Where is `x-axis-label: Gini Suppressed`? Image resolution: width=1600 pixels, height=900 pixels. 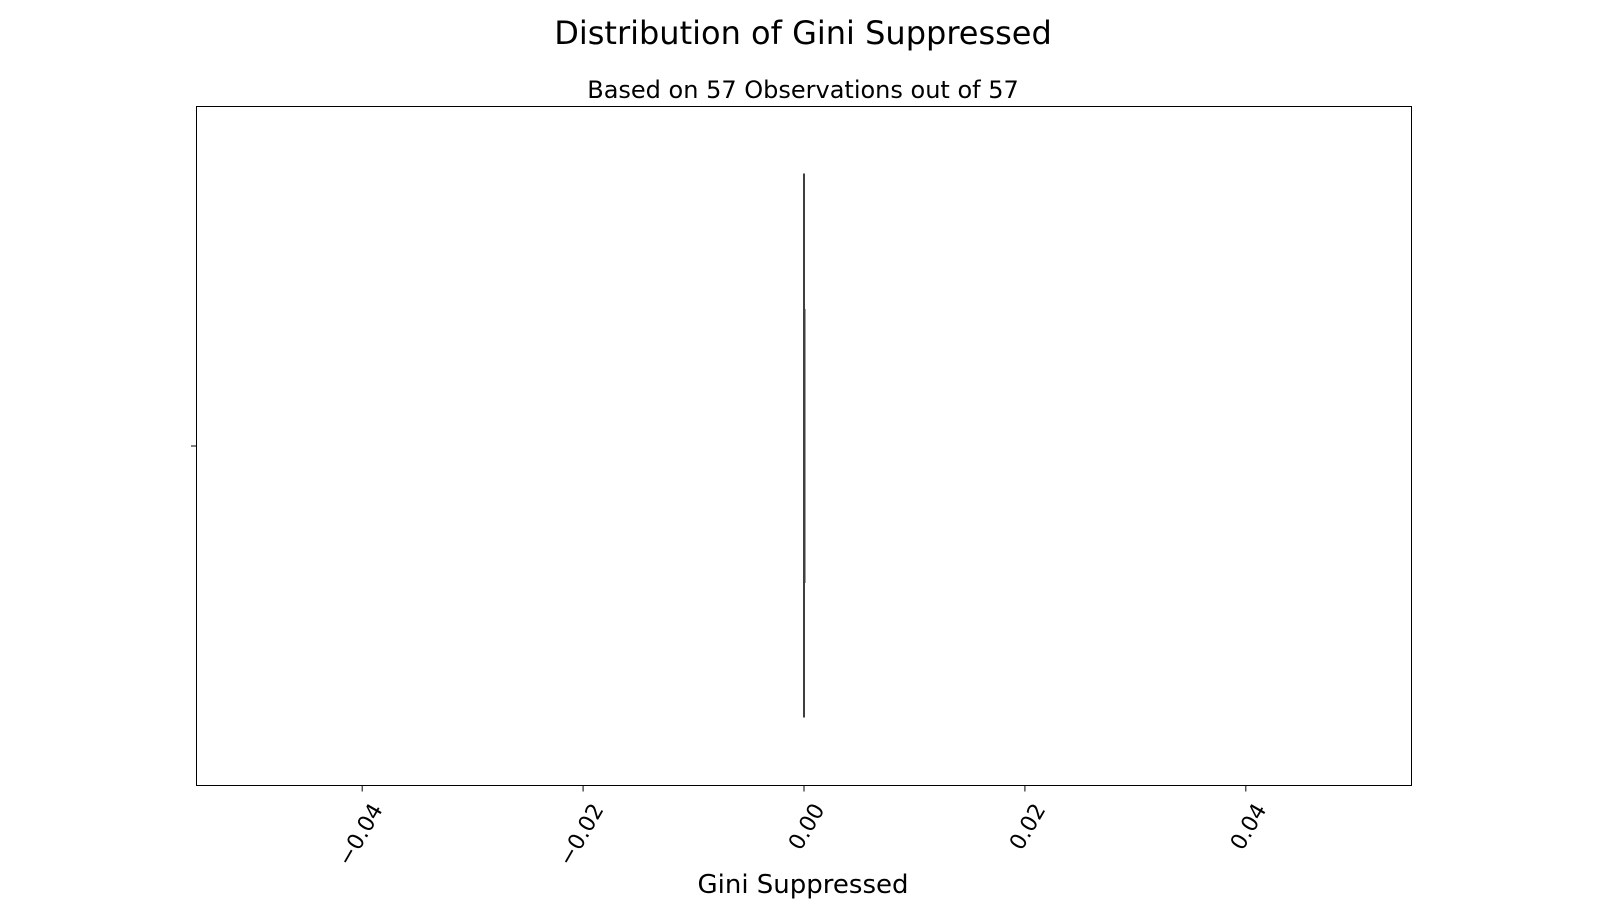 x-axis-label: Gini Suppressed is located at coordinates (802, 885).